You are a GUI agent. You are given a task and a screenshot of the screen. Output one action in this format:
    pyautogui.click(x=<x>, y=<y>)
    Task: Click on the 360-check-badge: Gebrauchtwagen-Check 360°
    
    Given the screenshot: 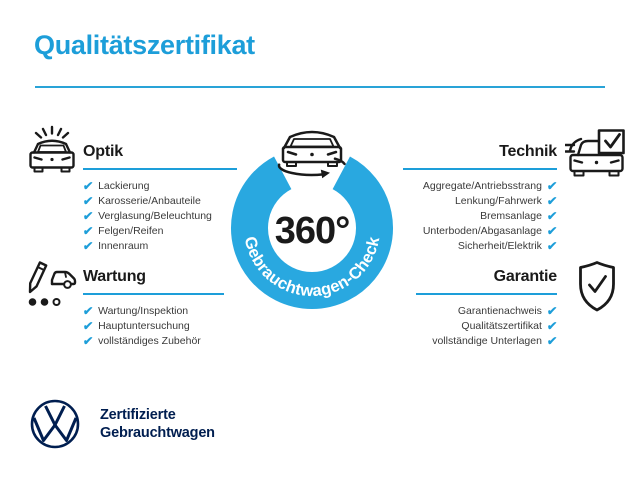 What is the action you would take?
    pyautogui.click(x=312, y=218)
    